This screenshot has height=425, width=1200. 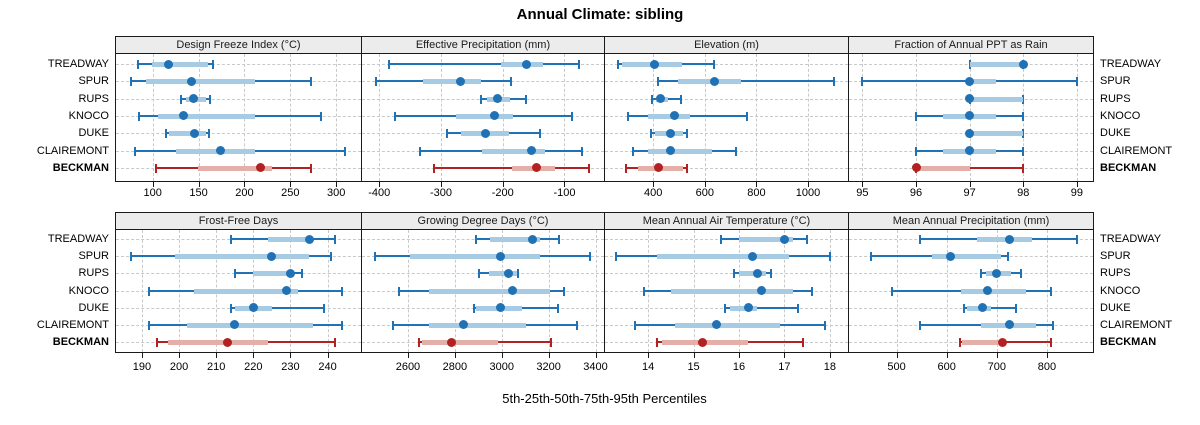 What do you see at coordinates (1115, 256) in the screenshot?
I see `site-label-right: SPUR` at bounding box center [1115, 256].